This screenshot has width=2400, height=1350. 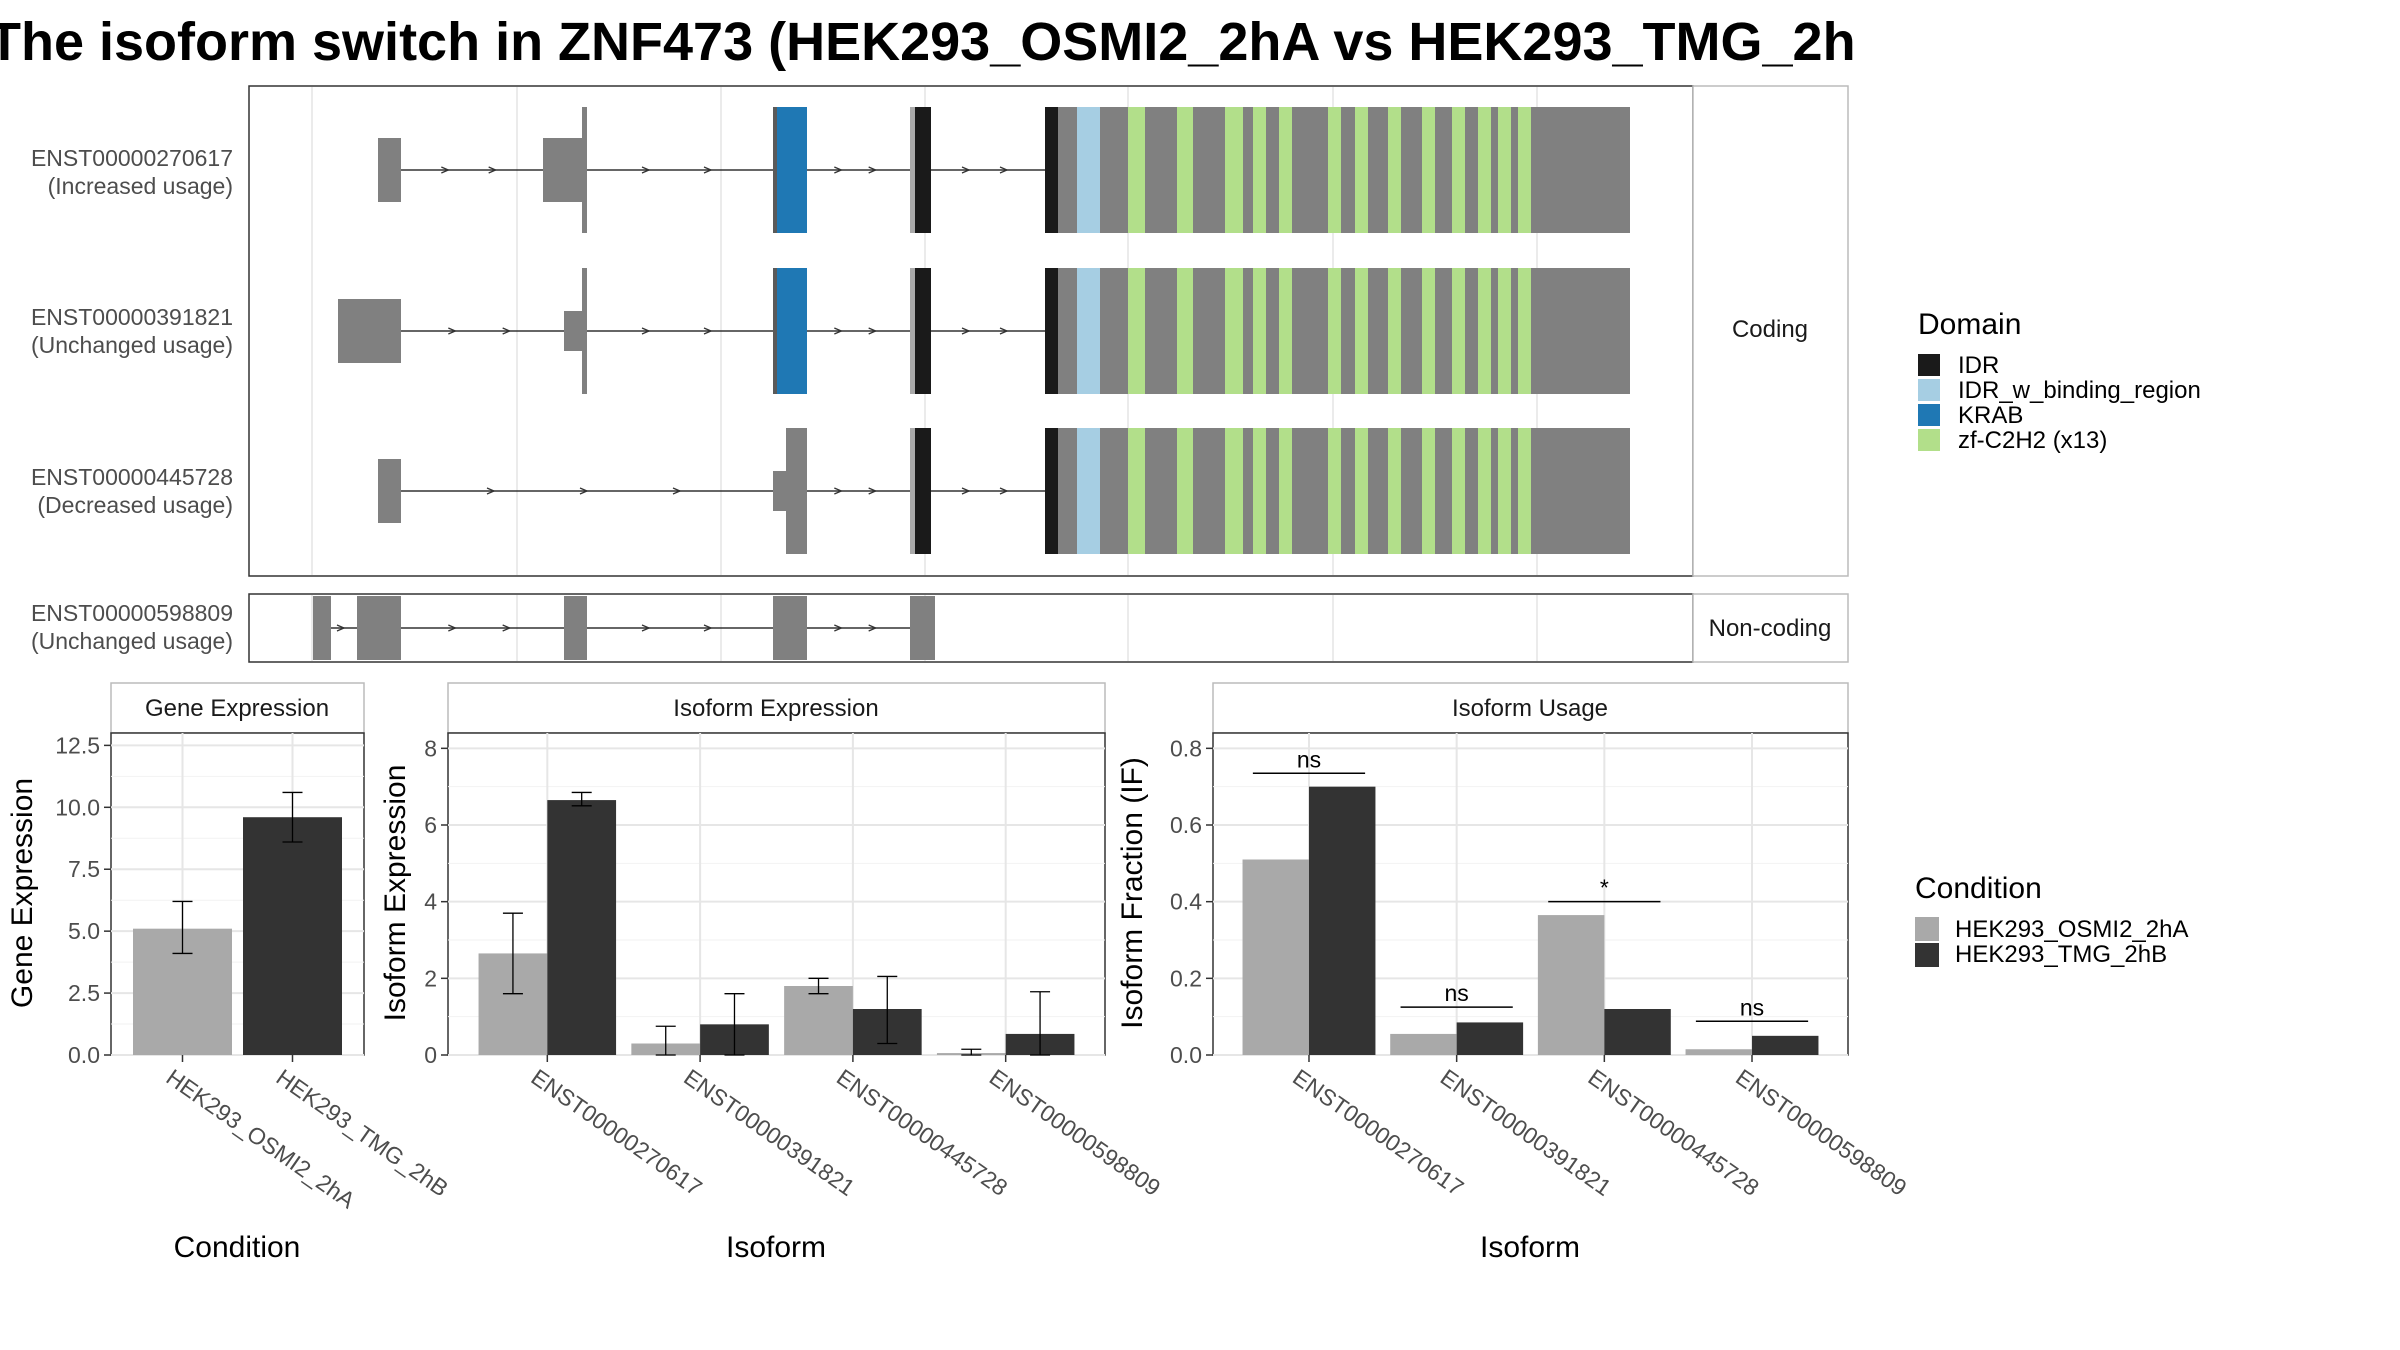 I want to click on legend-key-krab, so click(x=1929, y=415).